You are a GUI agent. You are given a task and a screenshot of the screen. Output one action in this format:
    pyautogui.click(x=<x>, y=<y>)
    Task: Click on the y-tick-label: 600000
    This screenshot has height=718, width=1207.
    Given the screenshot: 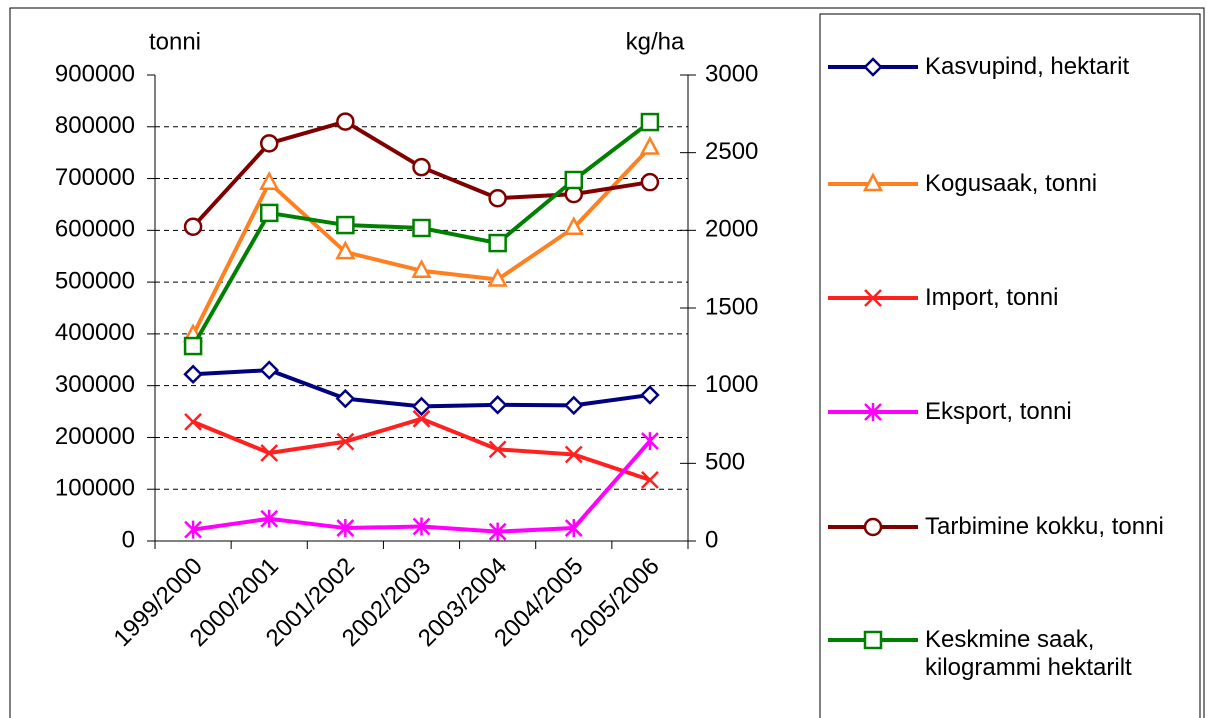 What is the action you would take?
    pyautogui.click(x=95, y=229)
    